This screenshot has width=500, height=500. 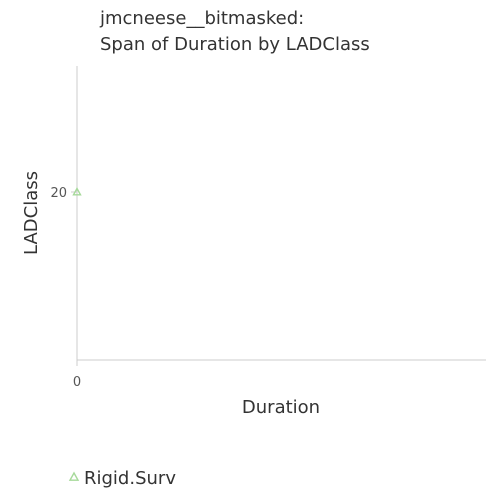 I want to click on y-tick-label: 20, so click(x=58, y=193).